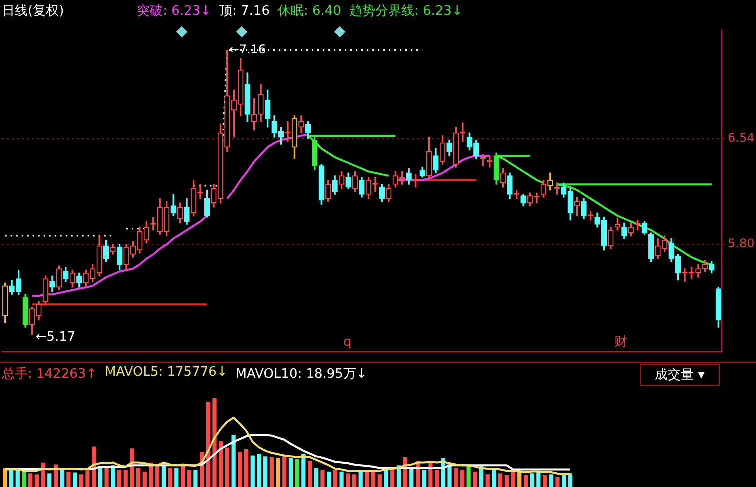 The width and height of the screenshot is (756, 487). I want to click on annotation: ←7.16, so click(247, 49).